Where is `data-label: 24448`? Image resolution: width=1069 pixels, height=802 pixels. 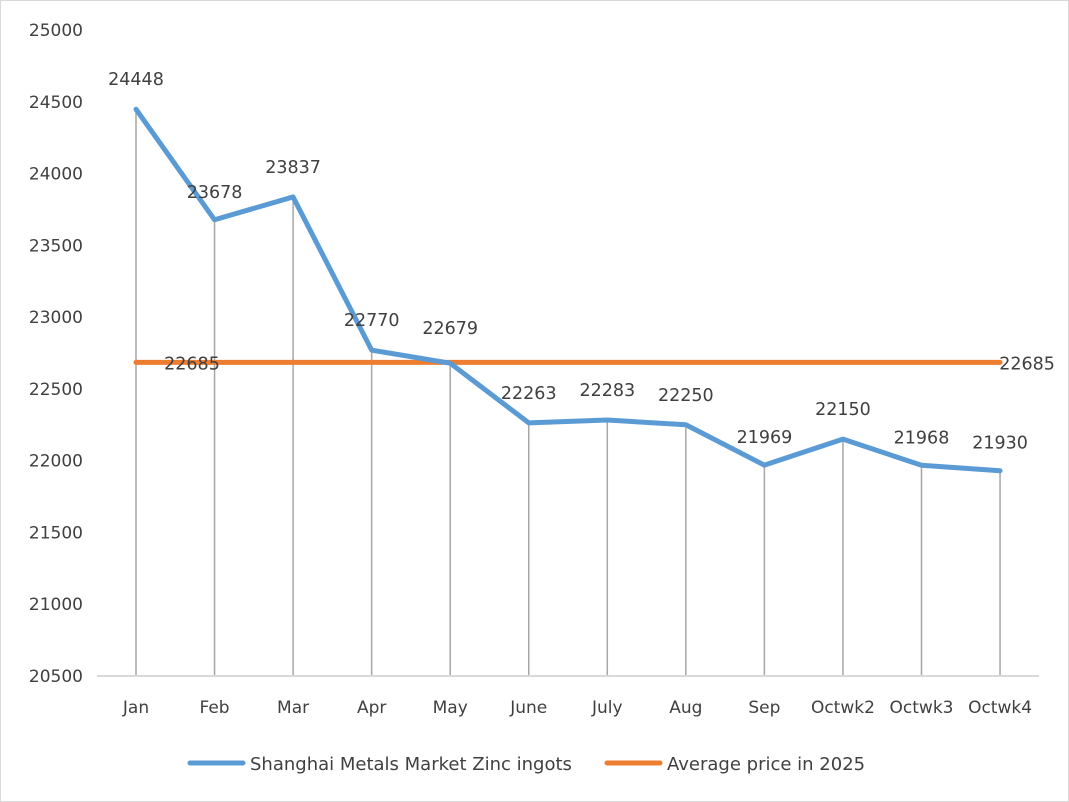 data-label: 24448 is located at coordinates (136, 80).